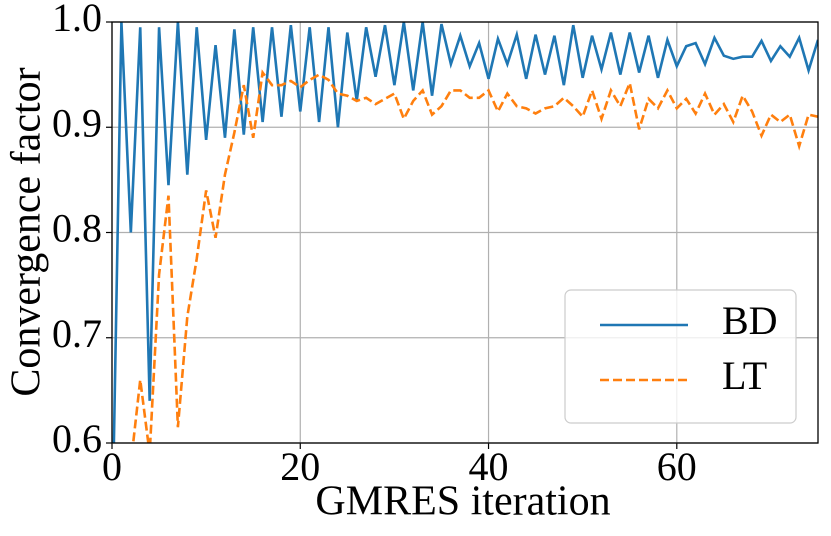 This screenshot has width=831, height=536. I want to click on legend-box, so click(680, 356).